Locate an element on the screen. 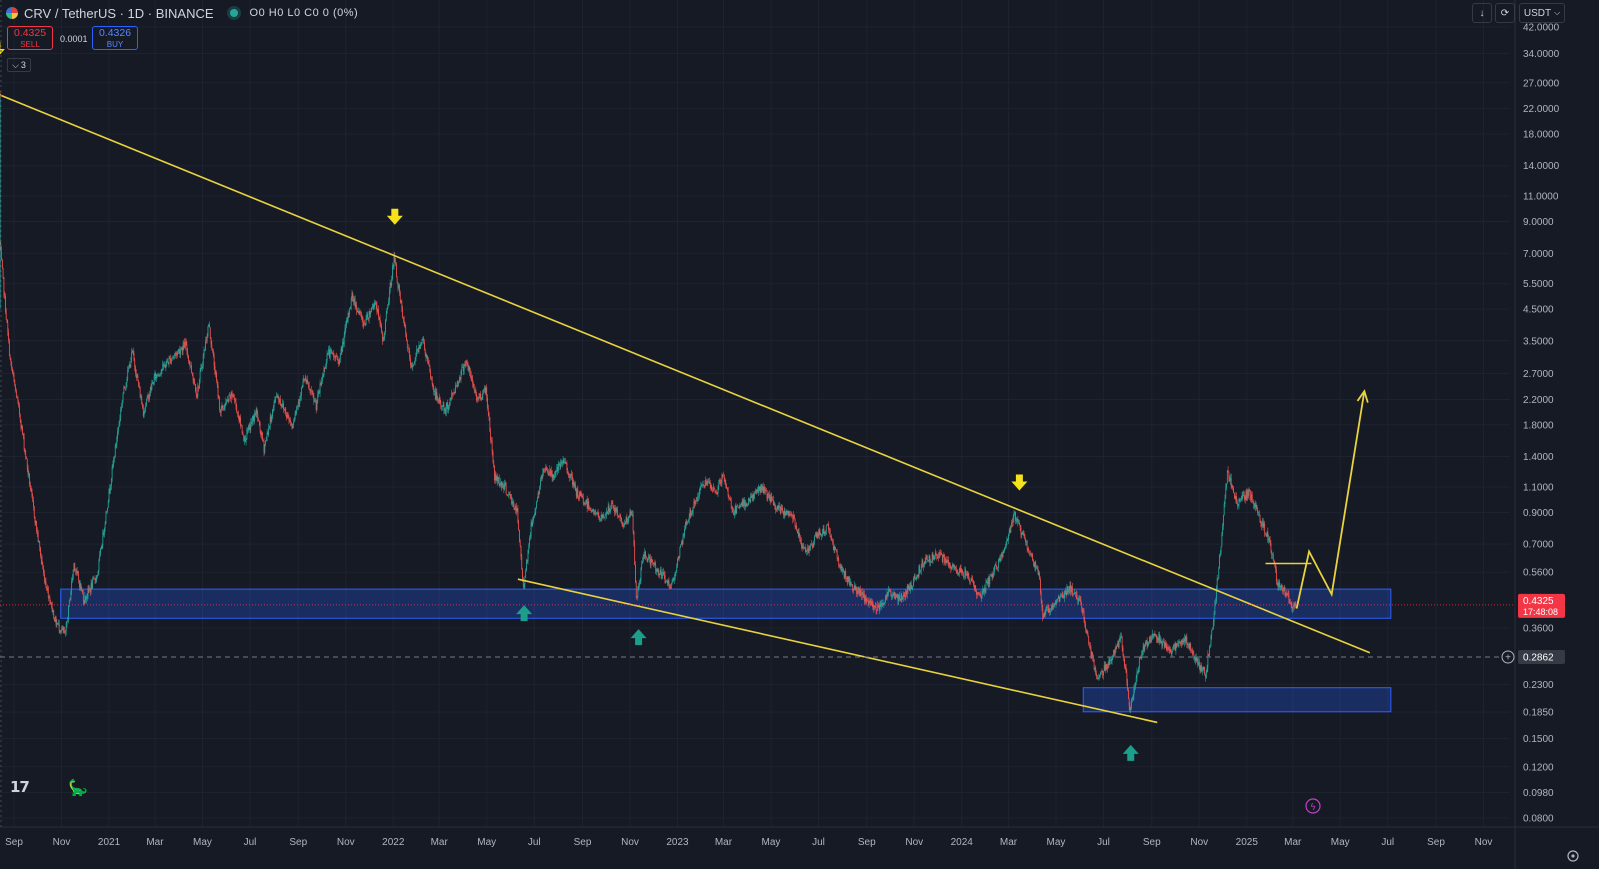 The width and height of the screenshot is (1599, 869). buy-button: 0.4326 BUY is located at coordinates (115, 38).